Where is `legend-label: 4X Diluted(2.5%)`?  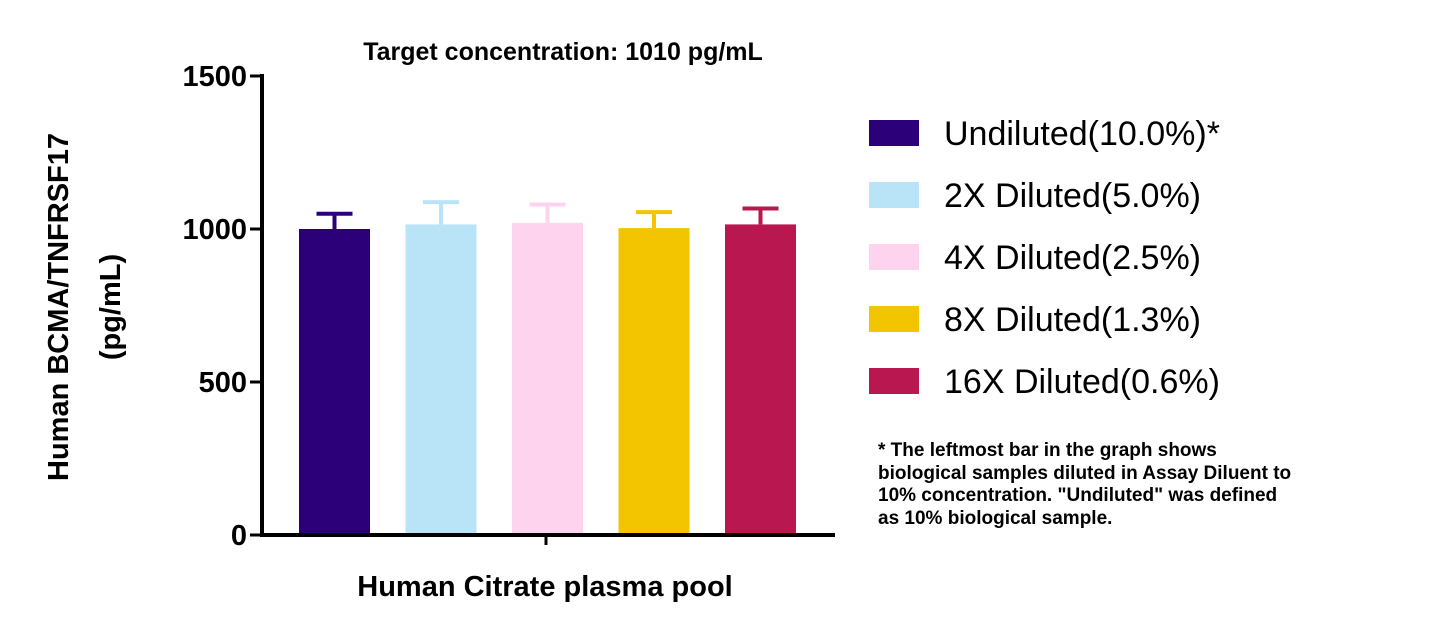 legend-label: 4X Diluted(2.5%) is located at coordinates (1072, 258).